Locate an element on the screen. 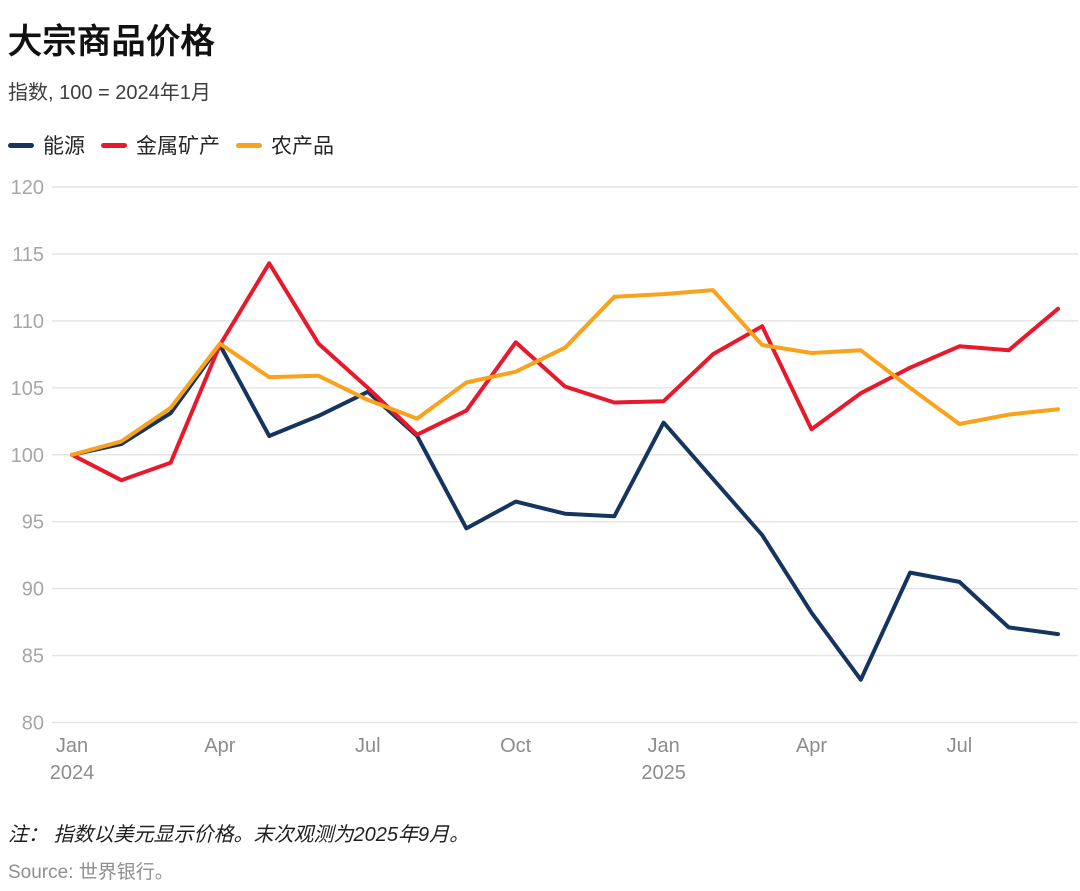  y-axis-label: 105 is located at coordinates (27, 389).